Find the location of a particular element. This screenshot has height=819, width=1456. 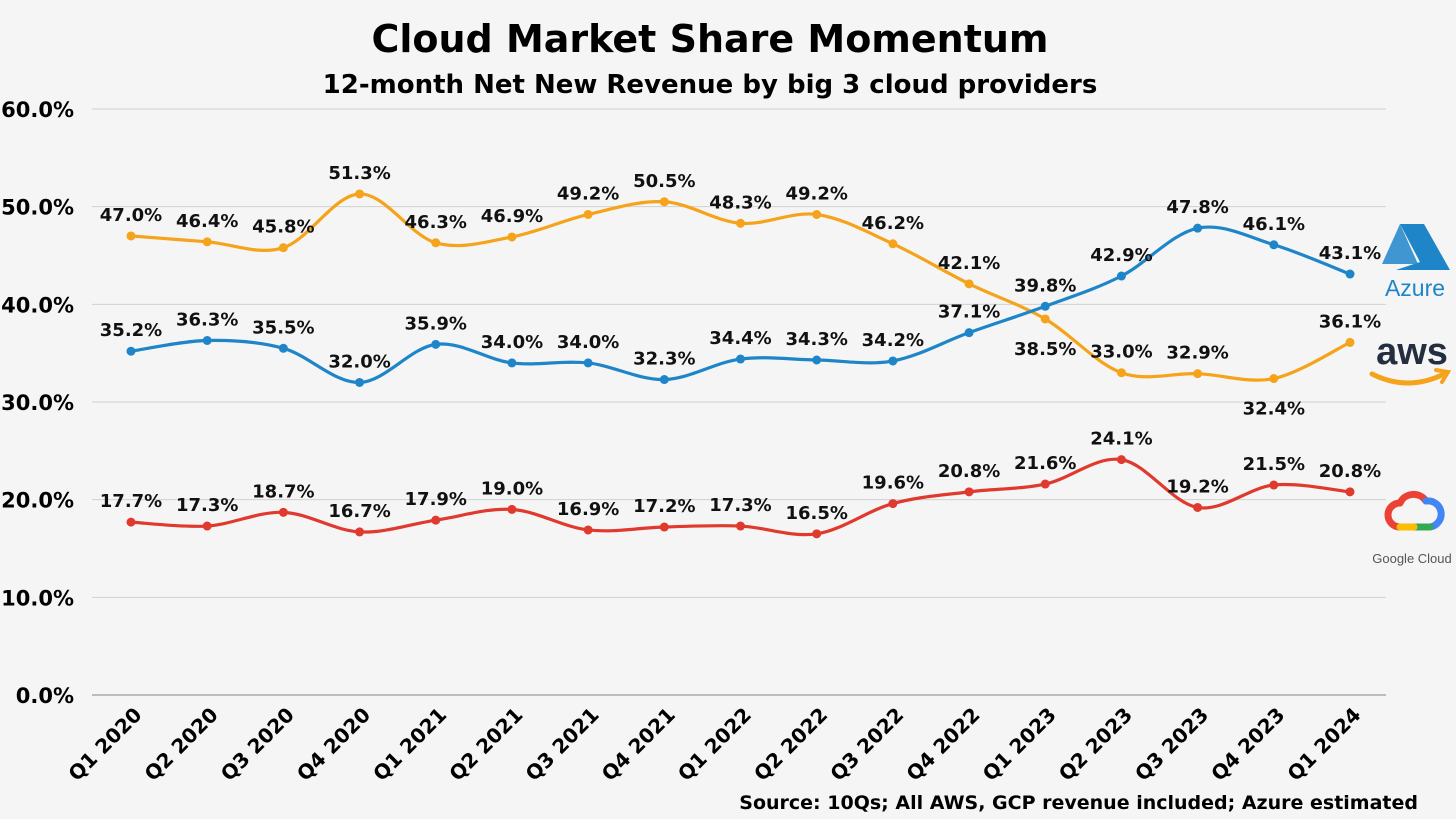

data-label-aws: 49.2% is located at coordinates (816, 193).